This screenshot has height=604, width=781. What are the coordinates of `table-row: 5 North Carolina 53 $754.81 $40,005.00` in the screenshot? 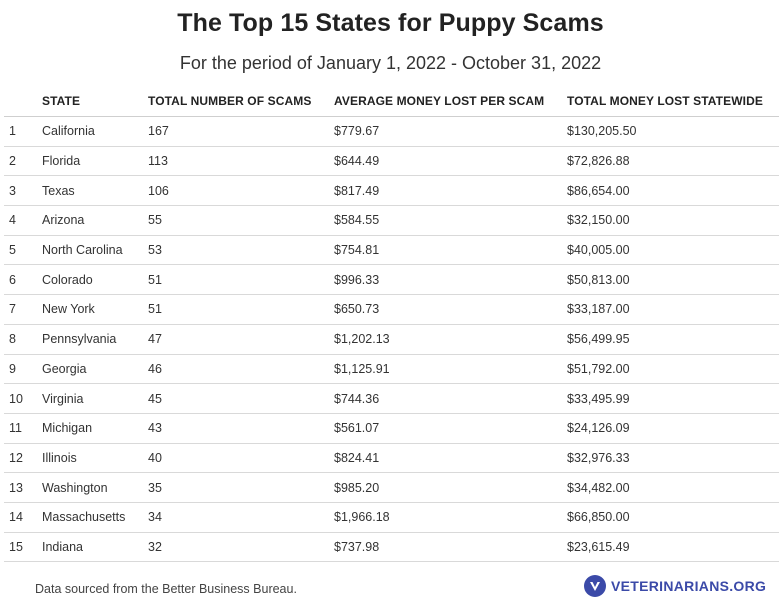 It's located at (391, 250).